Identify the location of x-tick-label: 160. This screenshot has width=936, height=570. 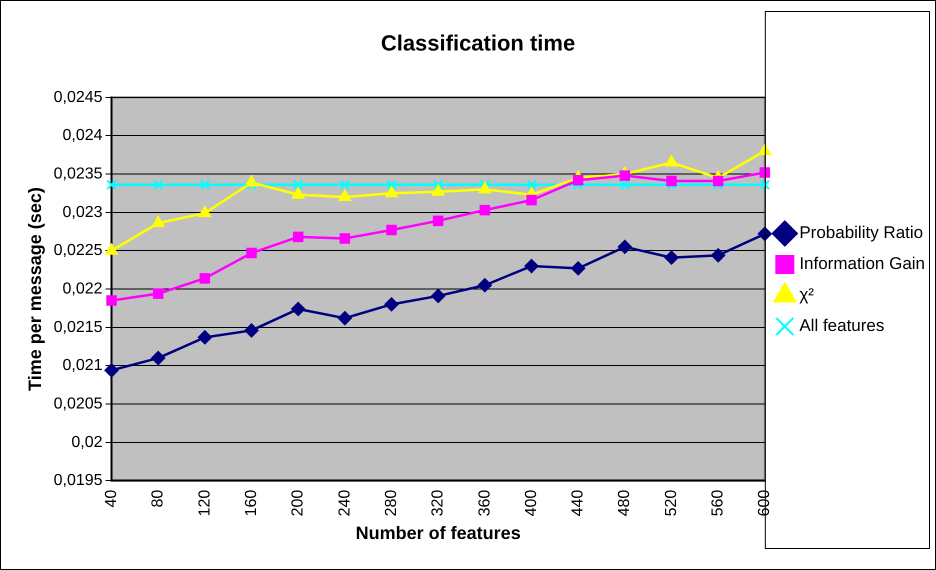
(251, 503).